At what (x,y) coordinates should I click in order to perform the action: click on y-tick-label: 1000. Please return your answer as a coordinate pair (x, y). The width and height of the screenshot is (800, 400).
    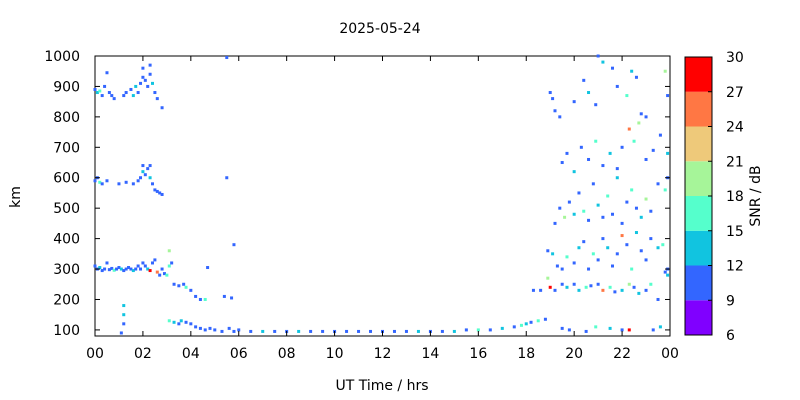
    Looking at the image, I should click on (62, 57).